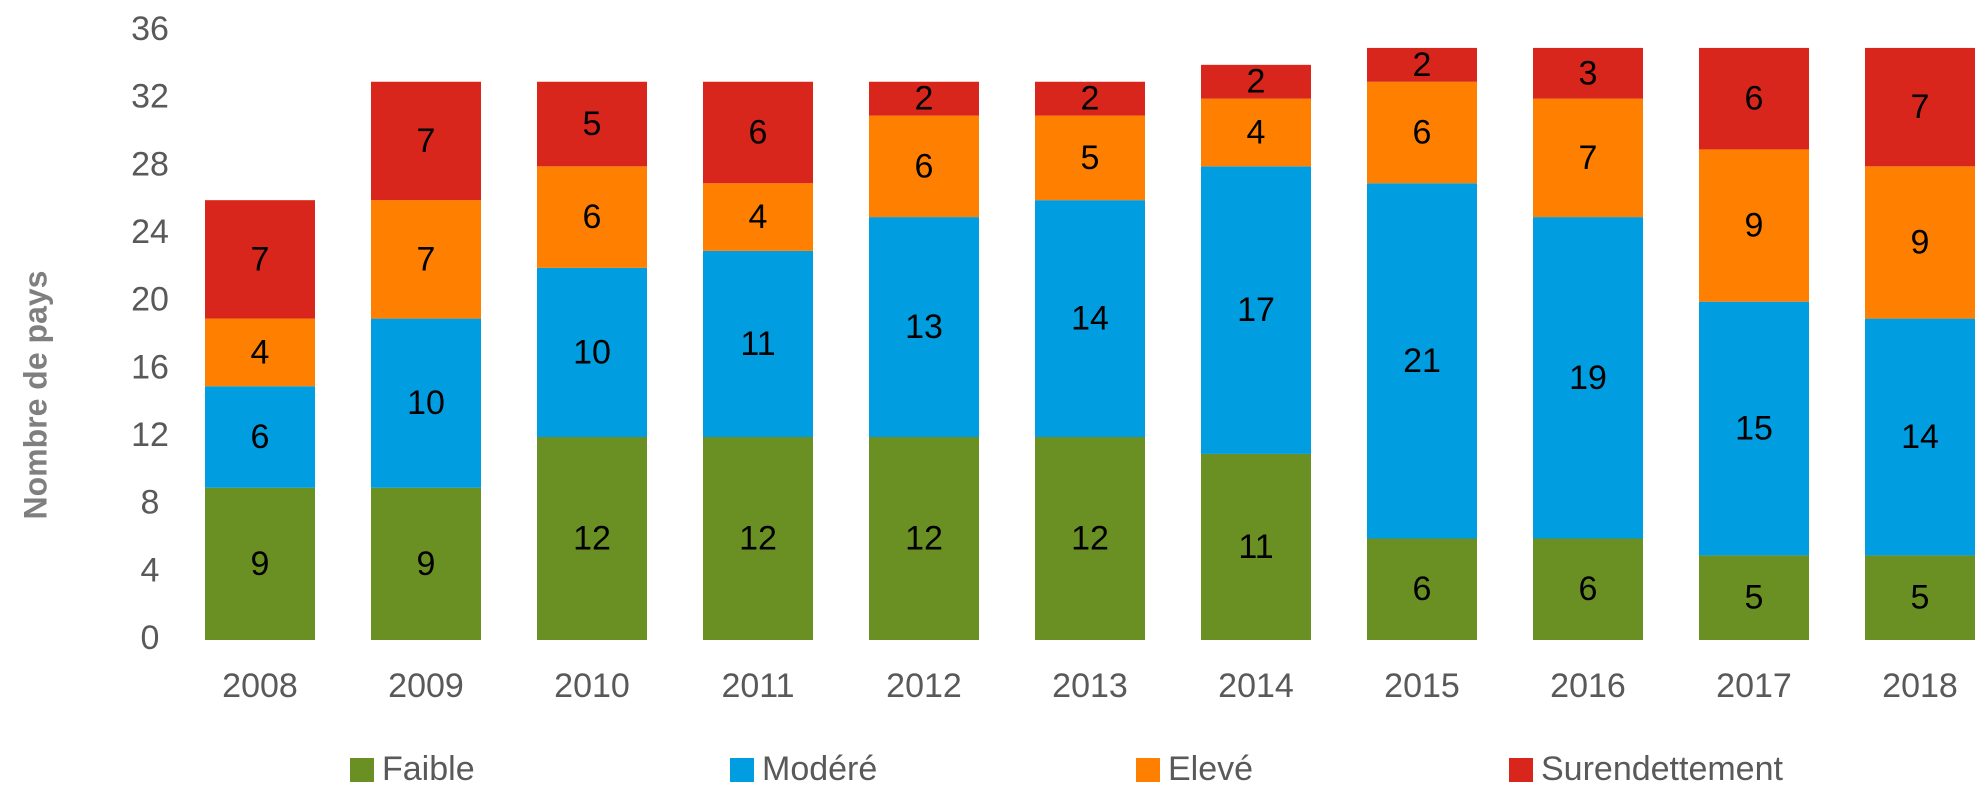 The height and width of the screenshot is (800, 1982). What do you see at coordinates (150, 435) in the screenshot?
I see `y-tick-label: 12` at bounding box center [150, 435].